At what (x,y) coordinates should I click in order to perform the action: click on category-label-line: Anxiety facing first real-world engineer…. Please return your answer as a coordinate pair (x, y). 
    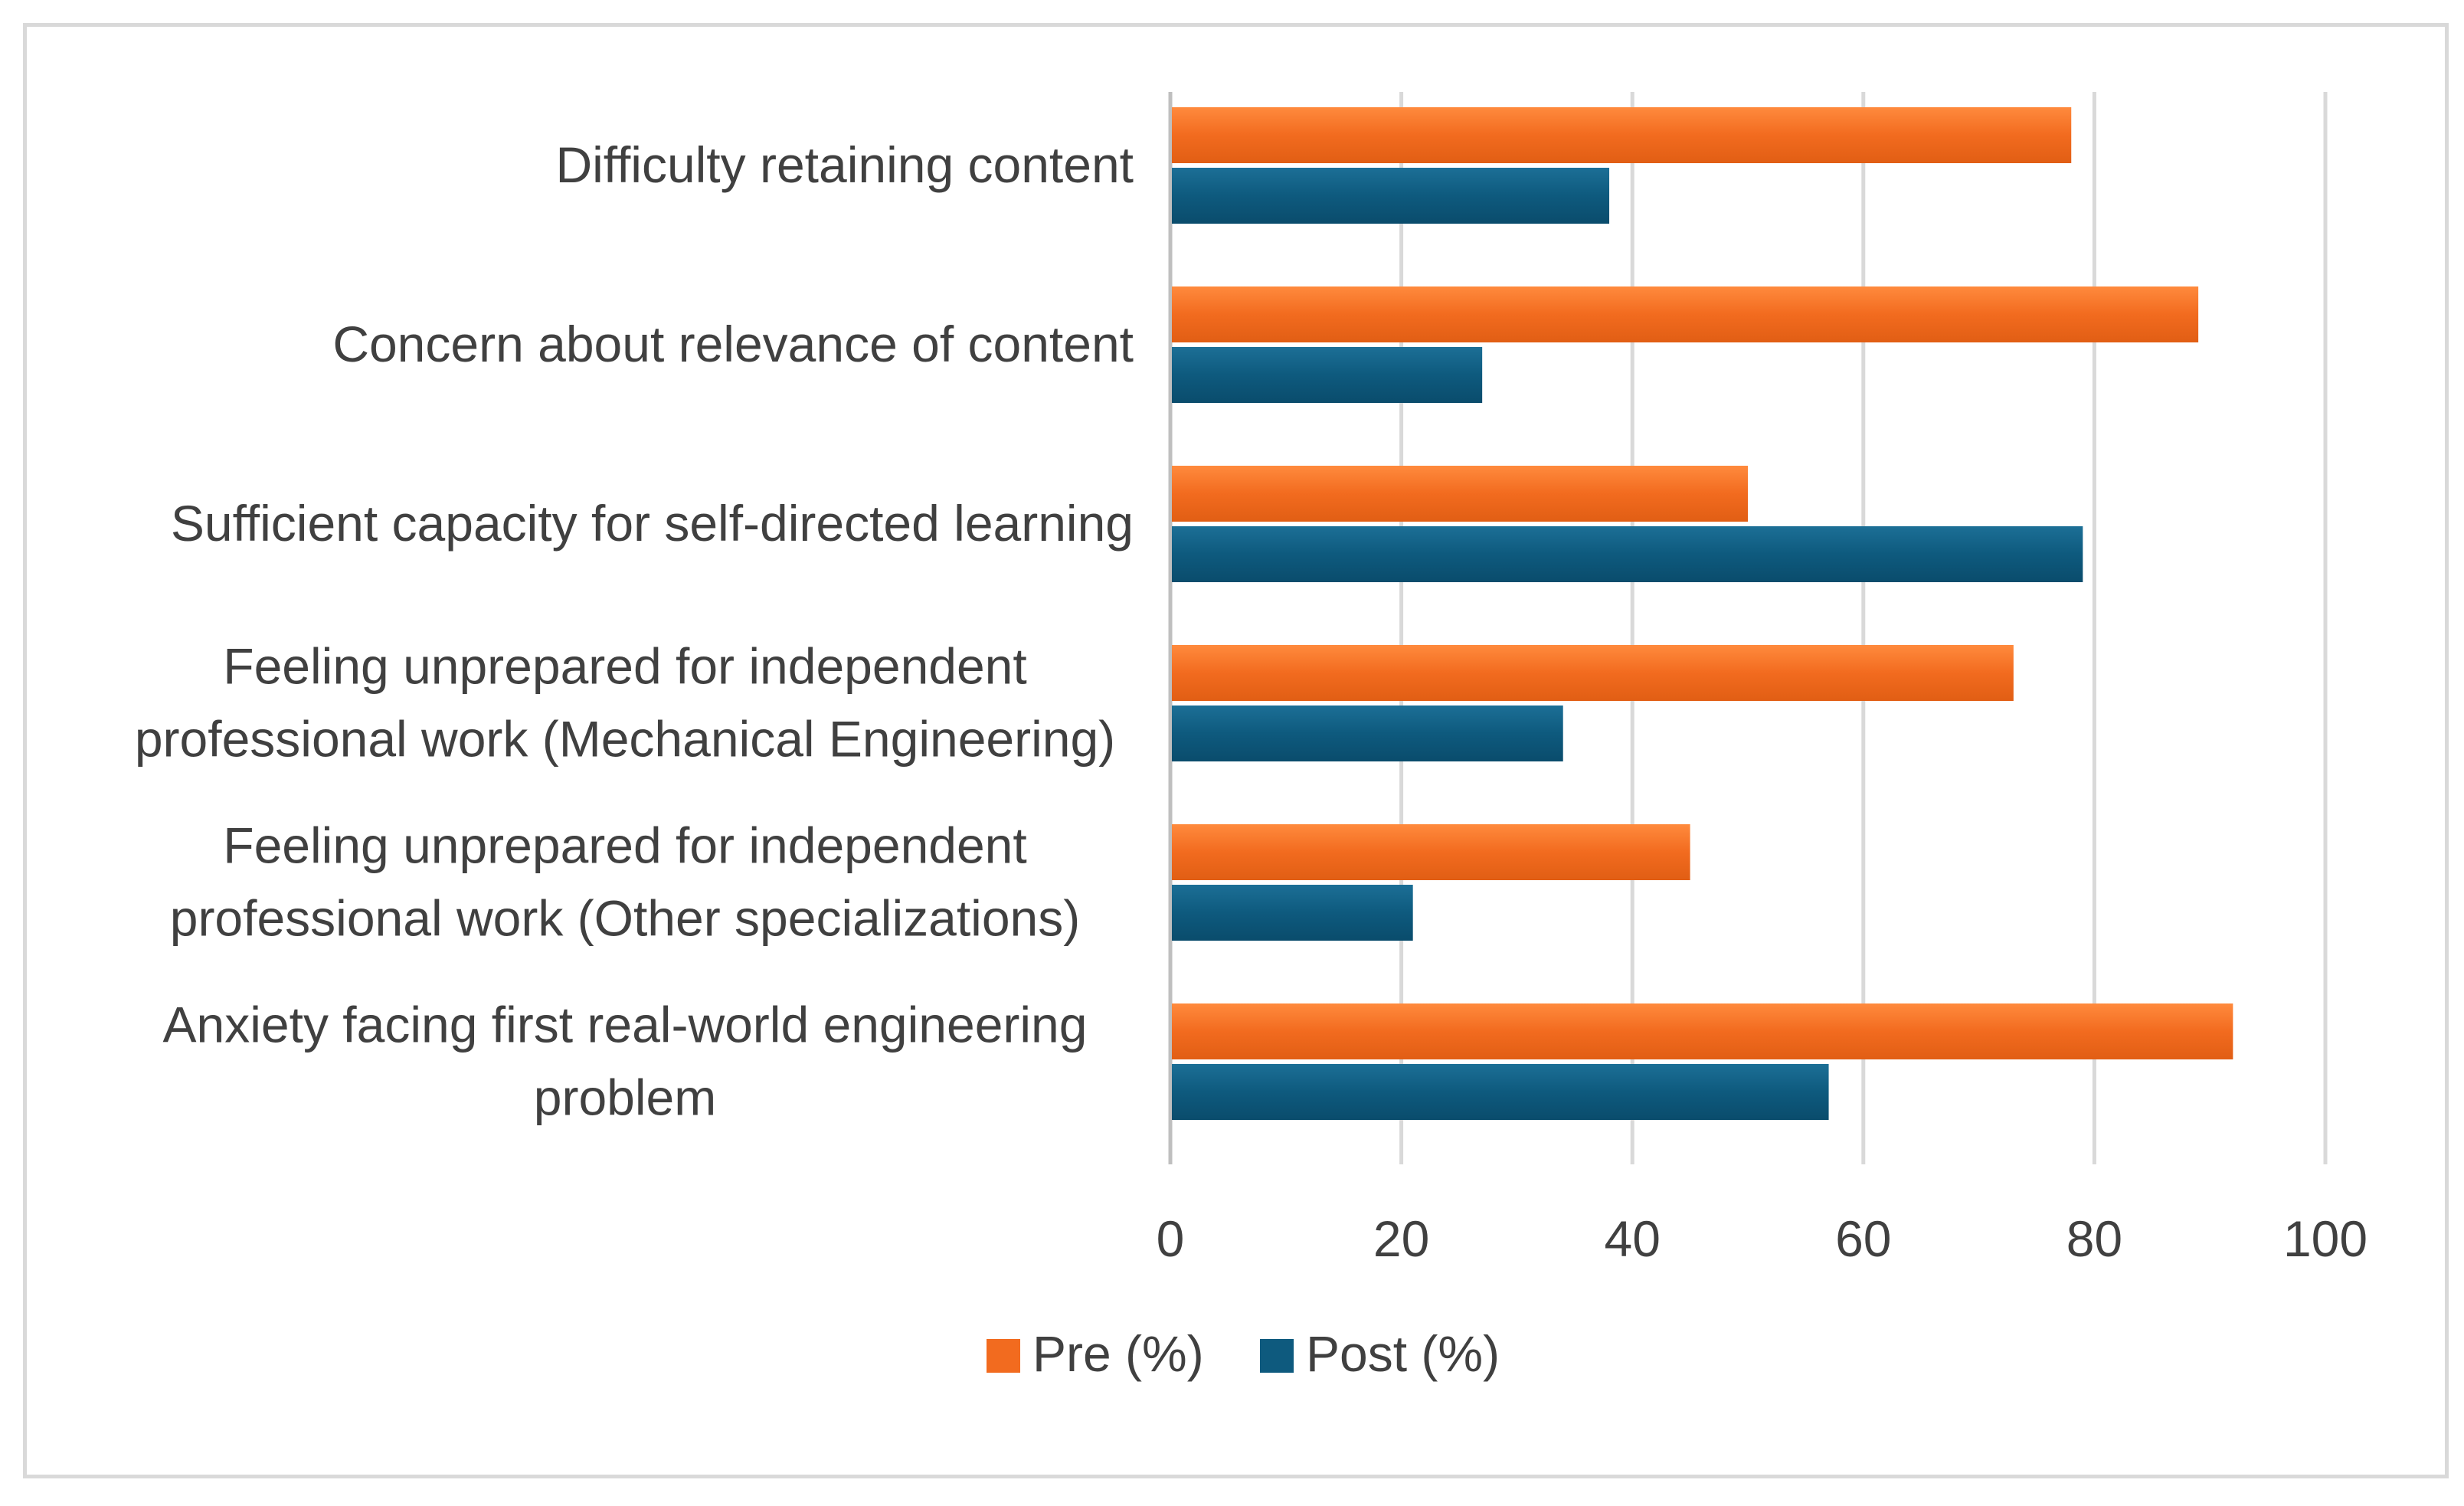
    Looking at the image, I should click on (625, 1025).